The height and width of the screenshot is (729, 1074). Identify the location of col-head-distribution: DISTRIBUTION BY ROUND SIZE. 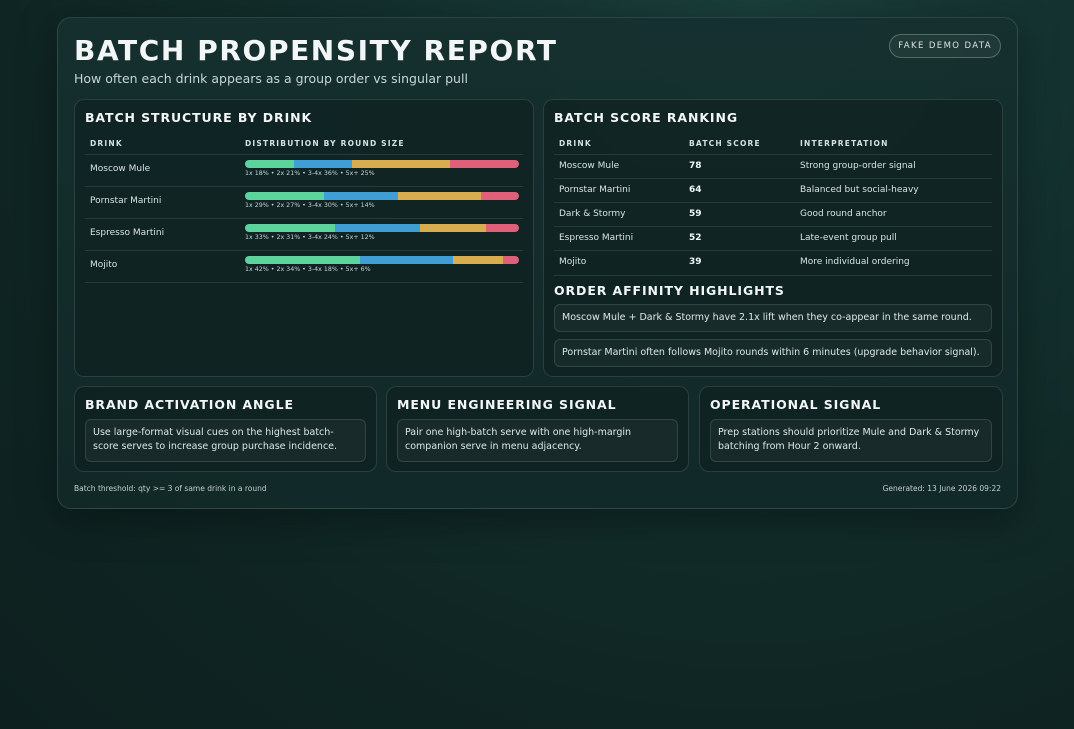
(325, 143).